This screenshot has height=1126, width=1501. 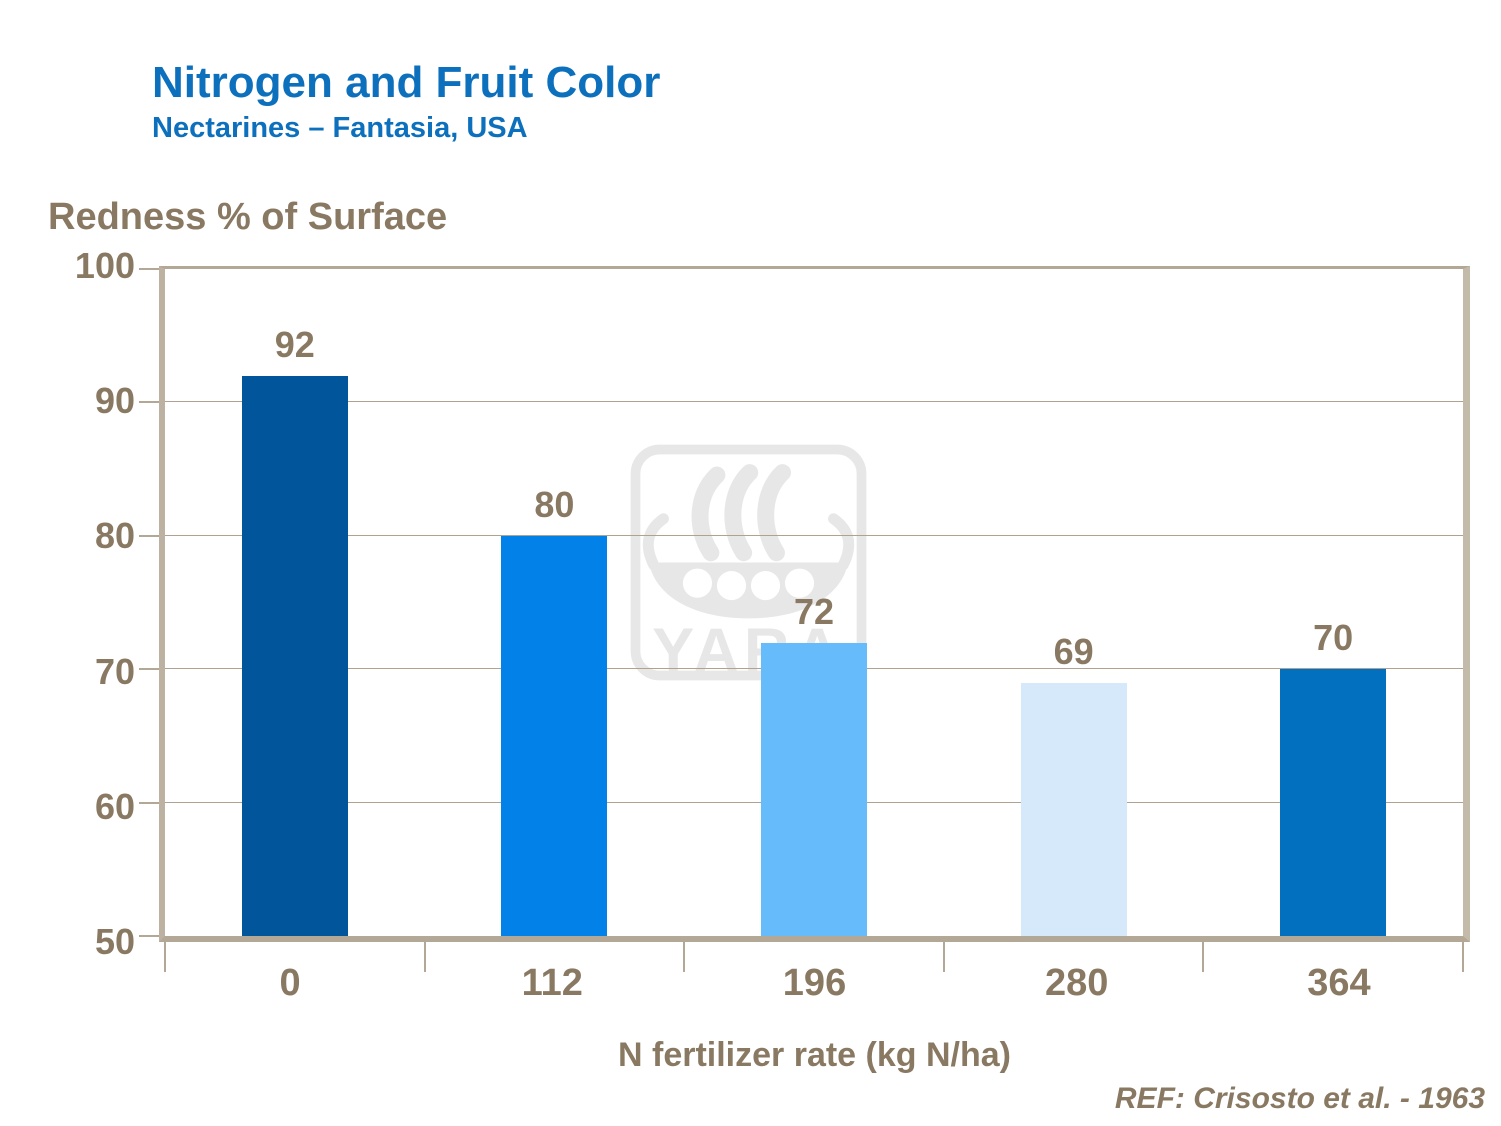 What do you see at coordinates (77, 603) in the screenshot?
I see `y-axis-labels: 100 90 80 70 60 50` at bounding box center [77, 603].